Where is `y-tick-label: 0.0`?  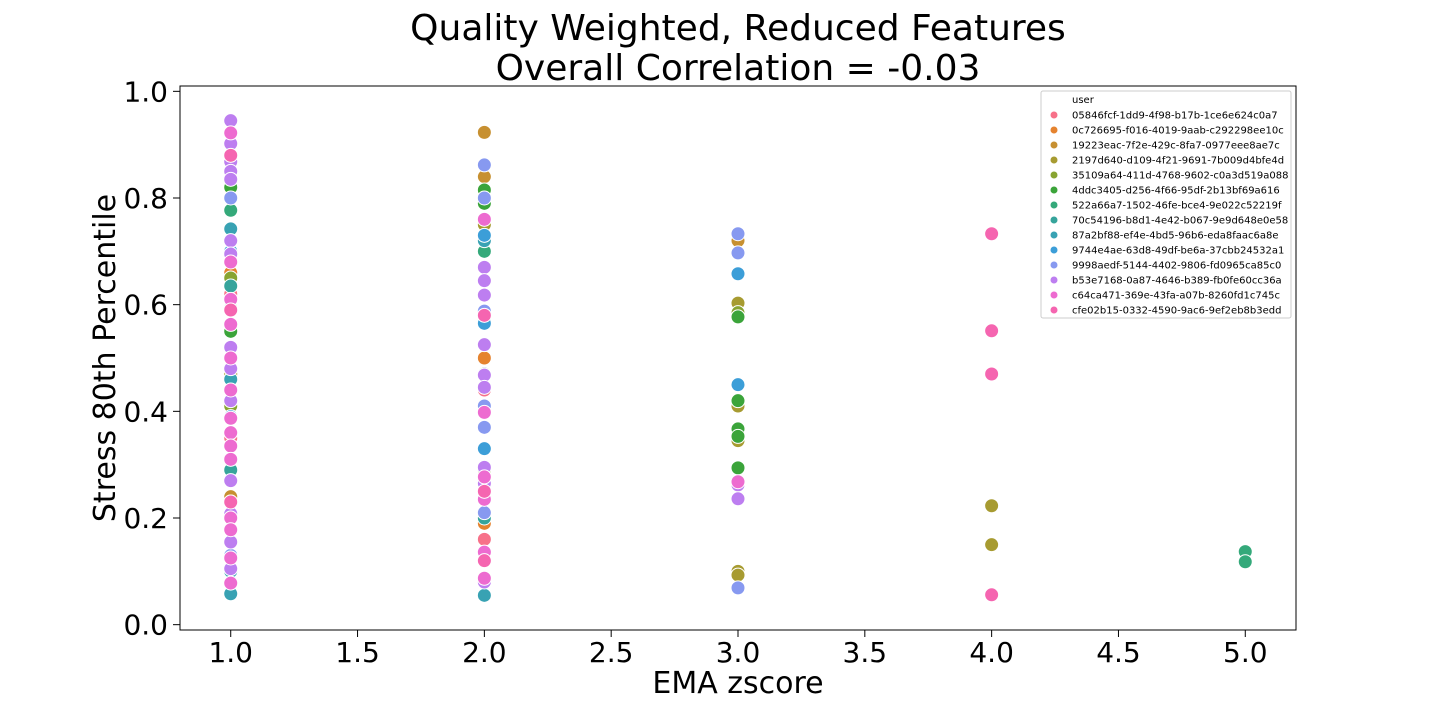 y-tick-label: 0.0 is located at coordinates (145, 625).